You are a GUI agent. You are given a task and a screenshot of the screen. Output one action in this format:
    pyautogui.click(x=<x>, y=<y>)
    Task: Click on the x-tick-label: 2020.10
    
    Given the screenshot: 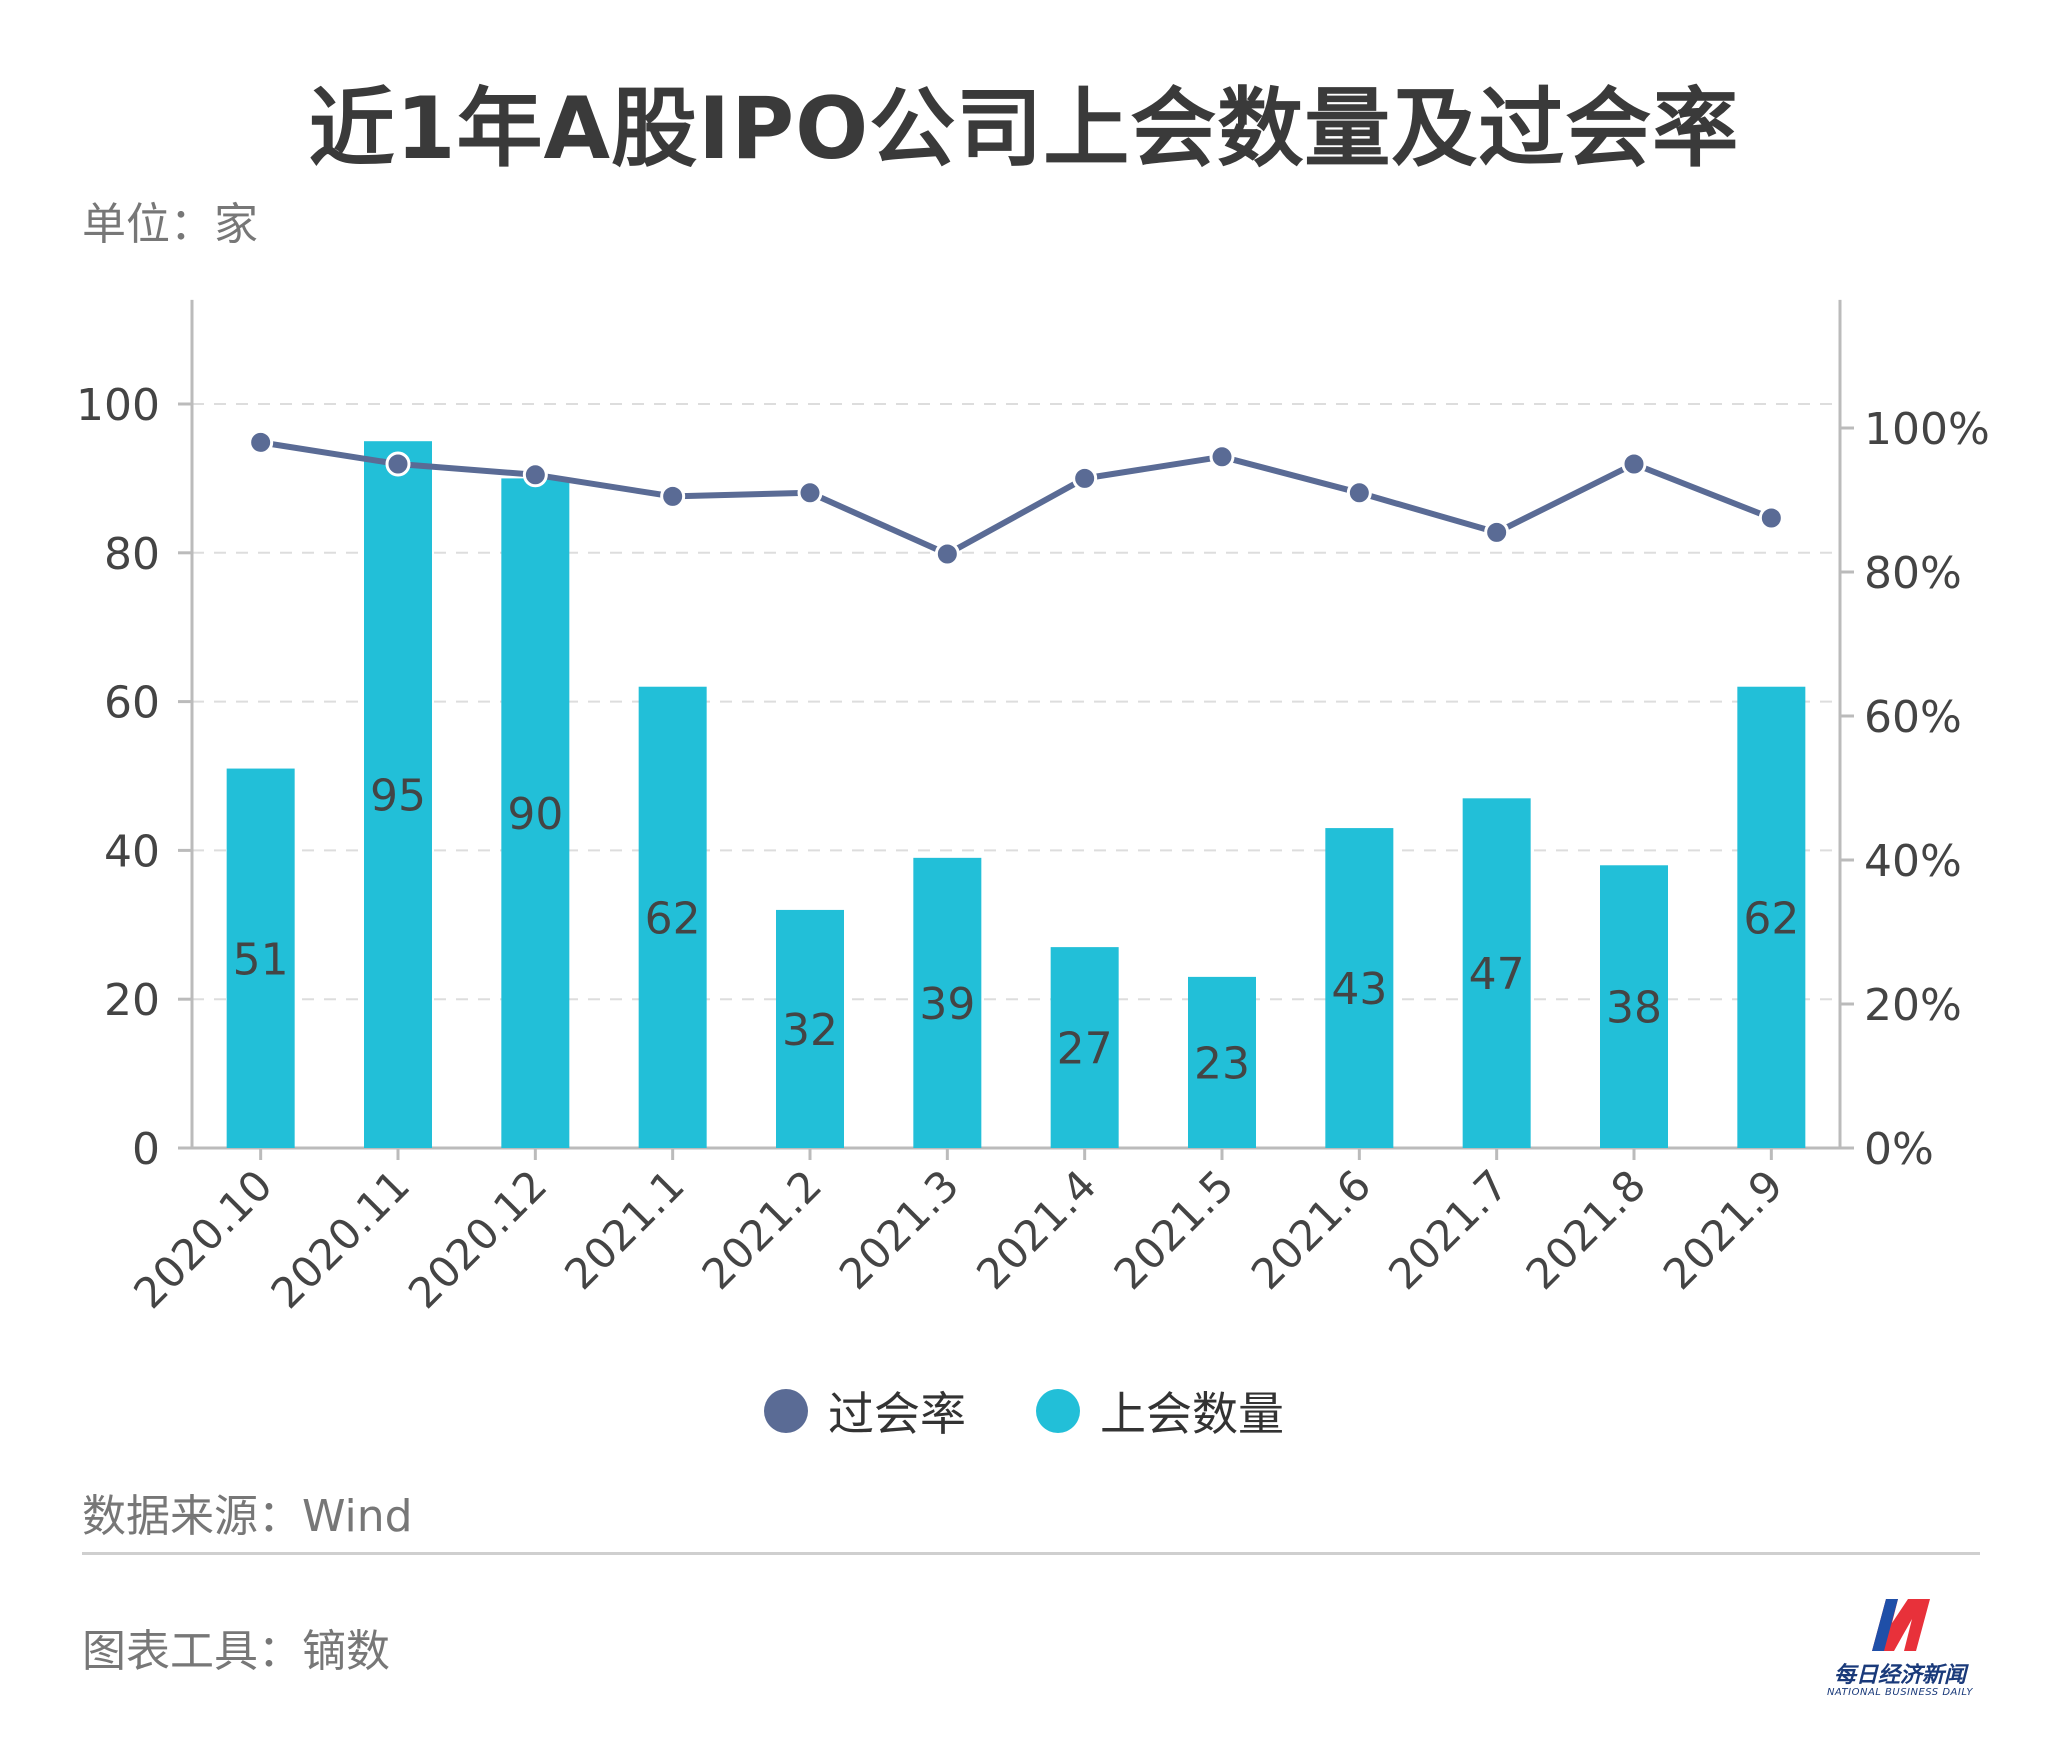 What is the action you would take?
    pyautogui.click(x=202, y=1238)
    